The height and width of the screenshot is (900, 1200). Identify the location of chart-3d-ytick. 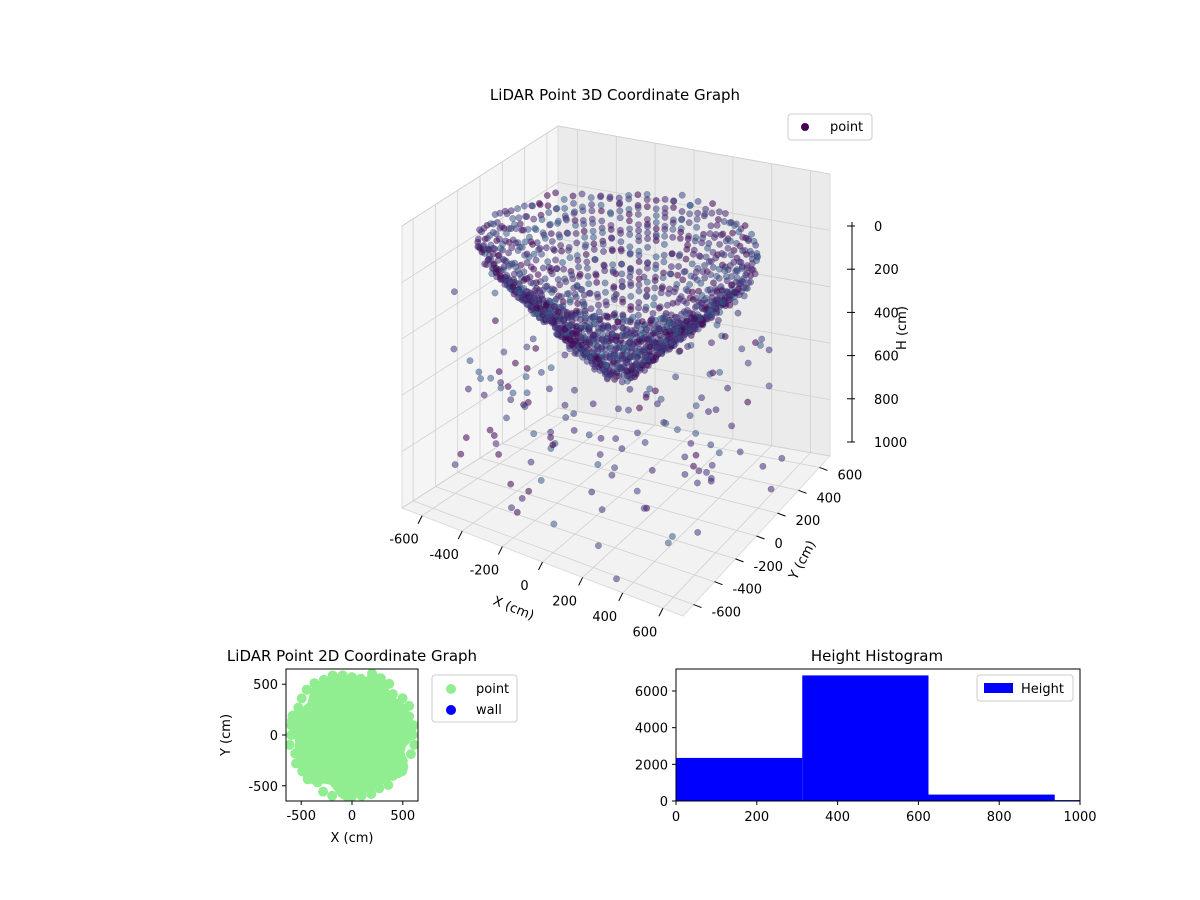
(739, 560).